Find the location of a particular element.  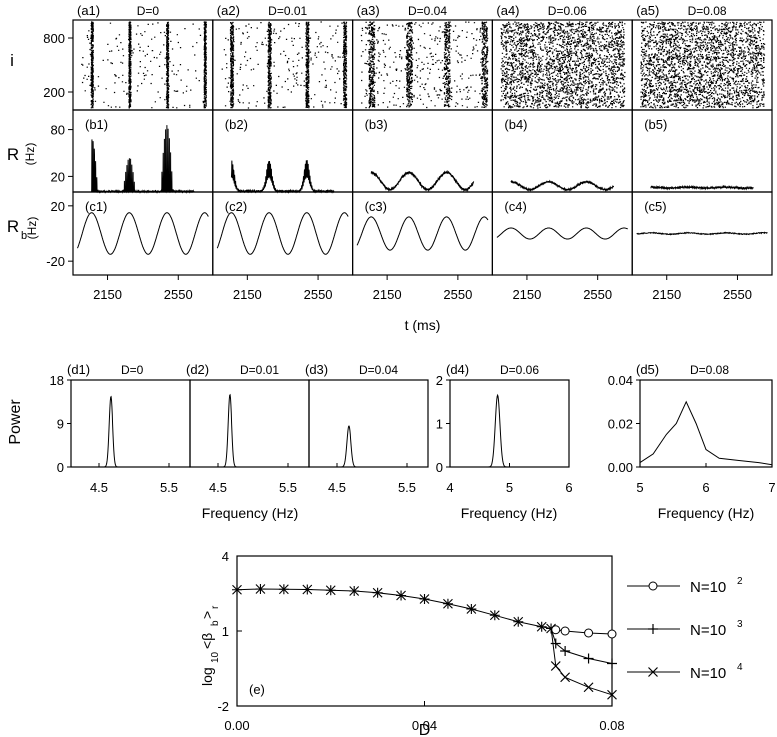

legend-entry: N=10 3 is located at coordinates (685, 629).